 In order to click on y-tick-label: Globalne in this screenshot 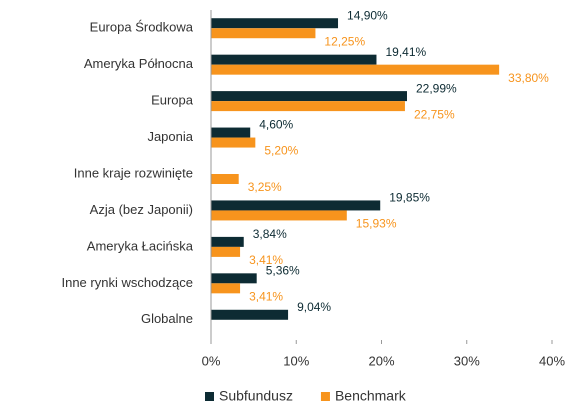, I will do `click(167, 318)`.